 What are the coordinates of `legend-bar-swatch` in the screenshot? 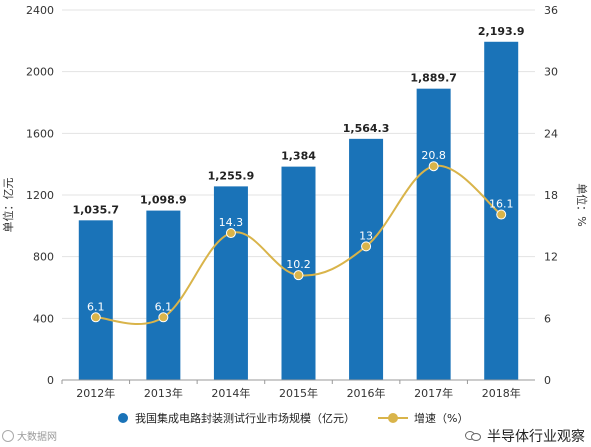 It's located at (123, 418).